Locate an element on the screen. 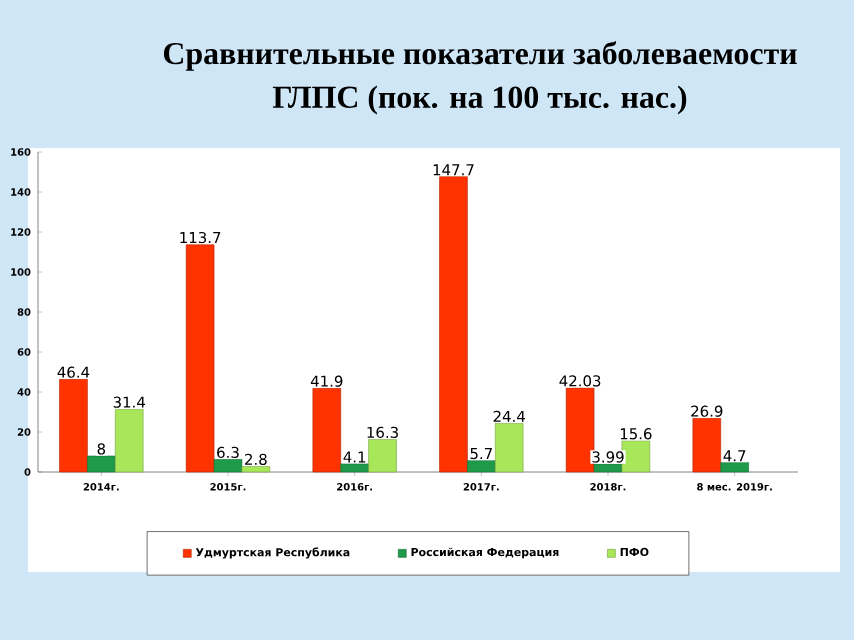  chart-title: Сравнительные показатели заболеваемости is located at coordinates (480, 56).